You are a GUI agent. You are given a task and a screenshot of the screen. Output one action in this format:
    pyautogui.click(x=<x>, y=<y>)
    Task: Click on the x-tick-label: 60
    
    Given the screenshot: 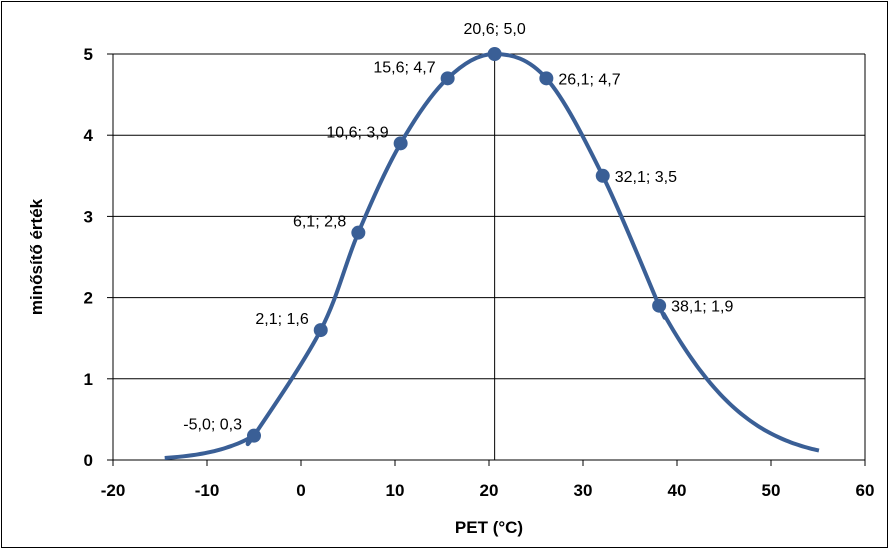 What is the action you would take?
    pyautogui.click(x=865, y=490)
    